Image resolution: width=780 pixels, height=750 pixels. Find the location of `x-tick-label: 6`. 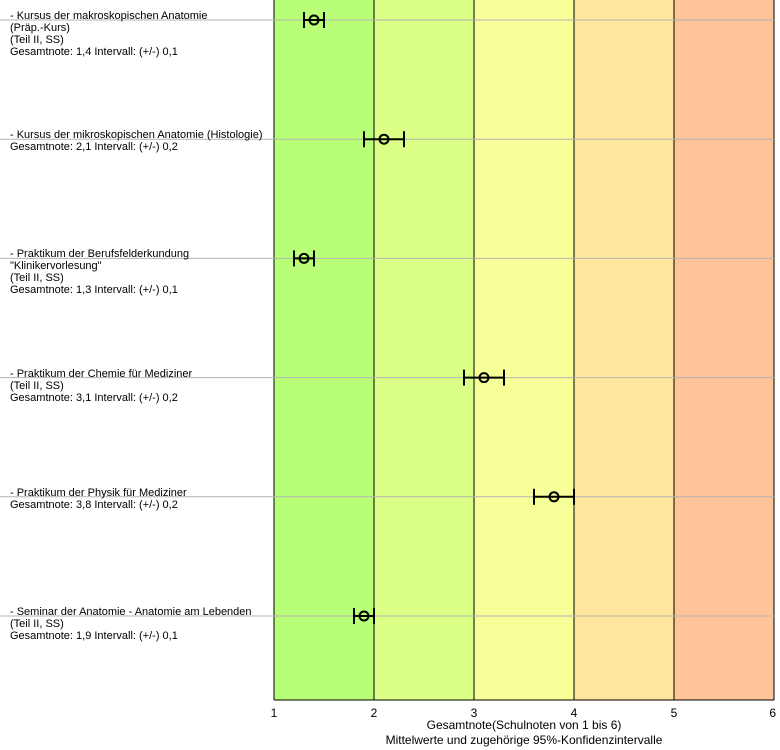

x-tick-label: 6 is located at coordinates (772, 713).